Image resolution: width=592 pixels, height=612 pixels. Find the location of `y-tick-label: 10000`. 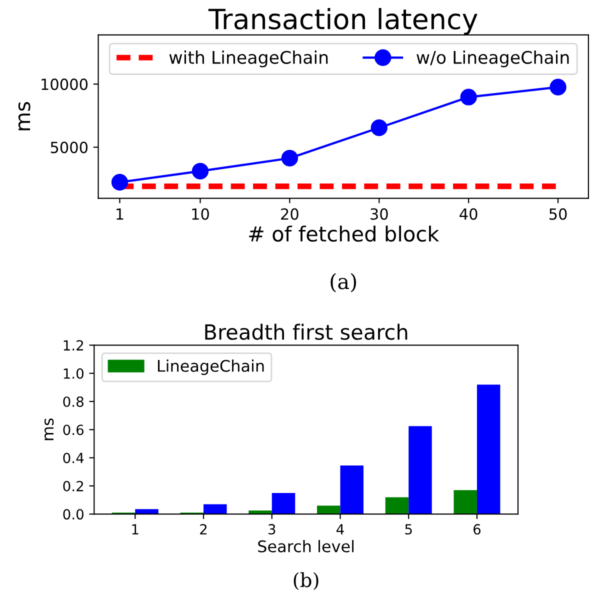

y-tick-label: 10000 is located at coordinates (65, 84).